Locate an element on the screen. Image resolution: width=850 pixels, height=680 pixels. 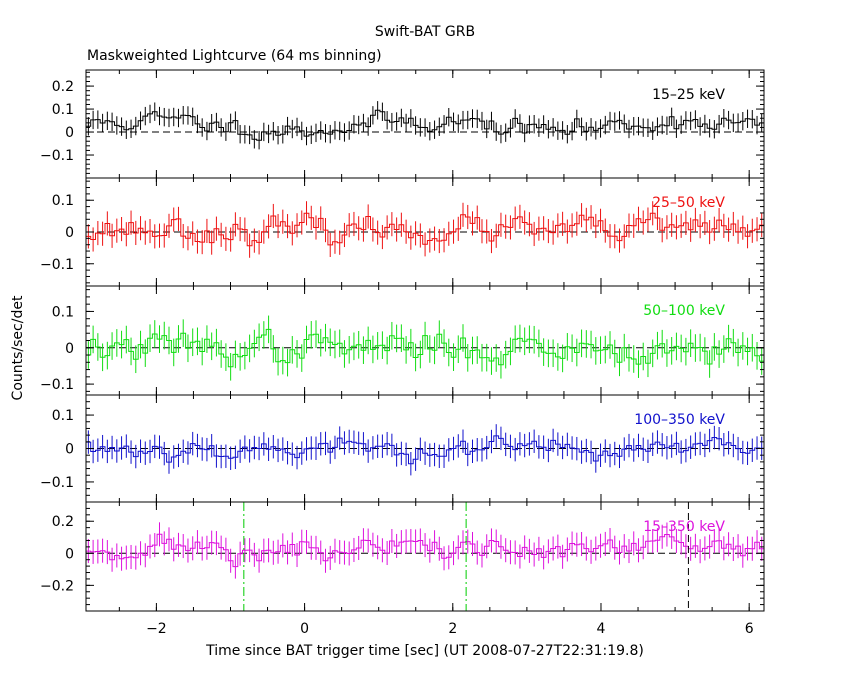
panel-3: −0.1 0 0.1 50–100 keV is located at coordinates (402, 340).